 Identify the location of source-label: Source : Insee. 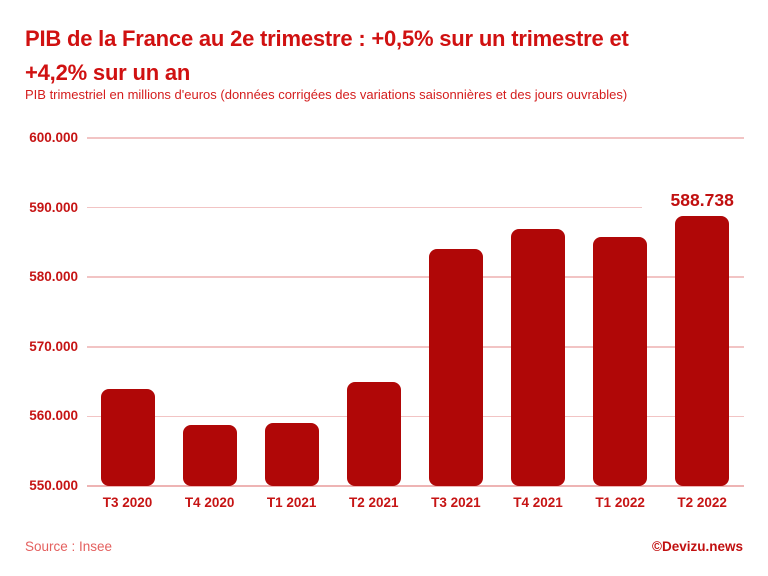
(69, 546).